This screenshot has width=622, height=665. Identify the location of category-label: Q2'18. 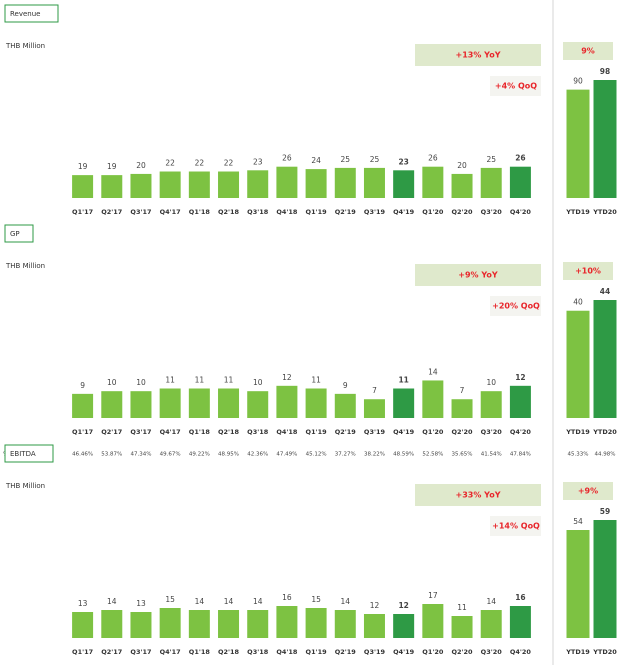
(229, 212).